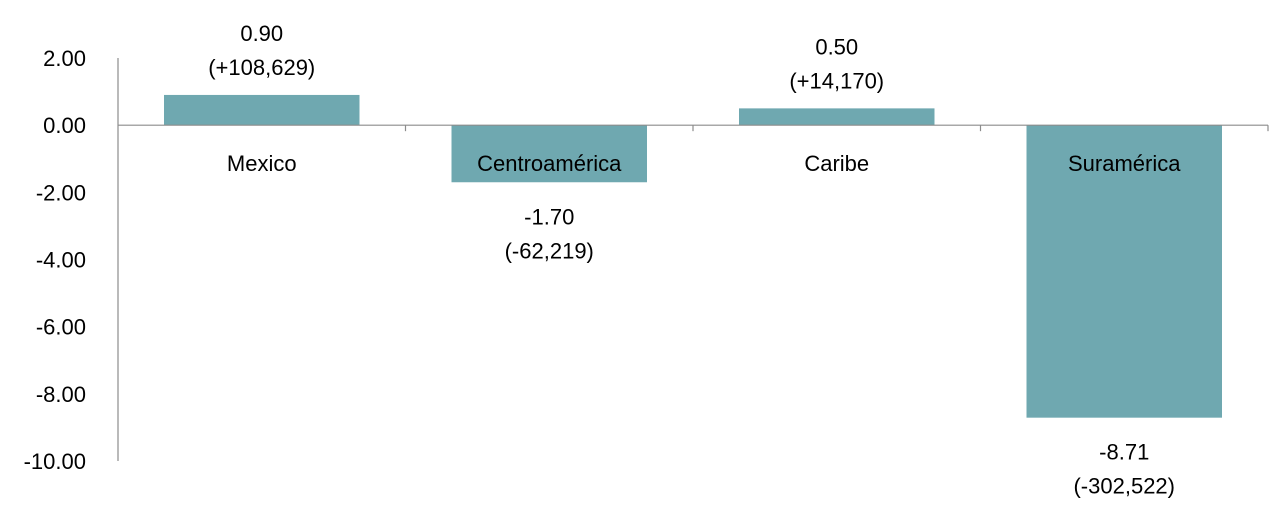 This screenshot has height=508, width=1278. What do you see at coordinates (262, 163) in the screenshot?
I see `category-label: Mexico` at bounding box center [262, 163].